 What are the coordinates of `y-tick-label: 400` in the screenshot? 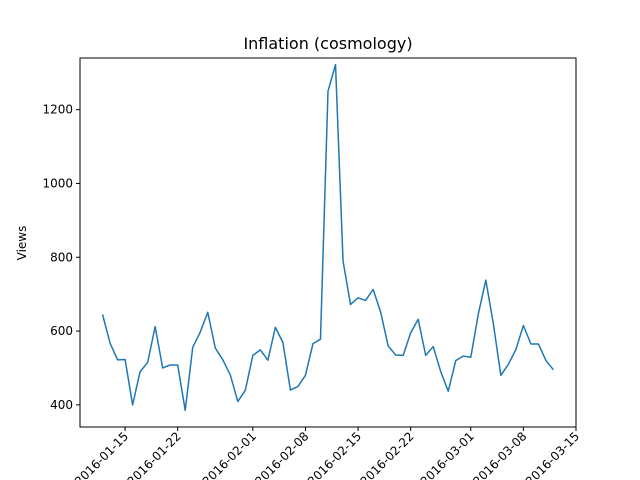 It's located at (61, 405).